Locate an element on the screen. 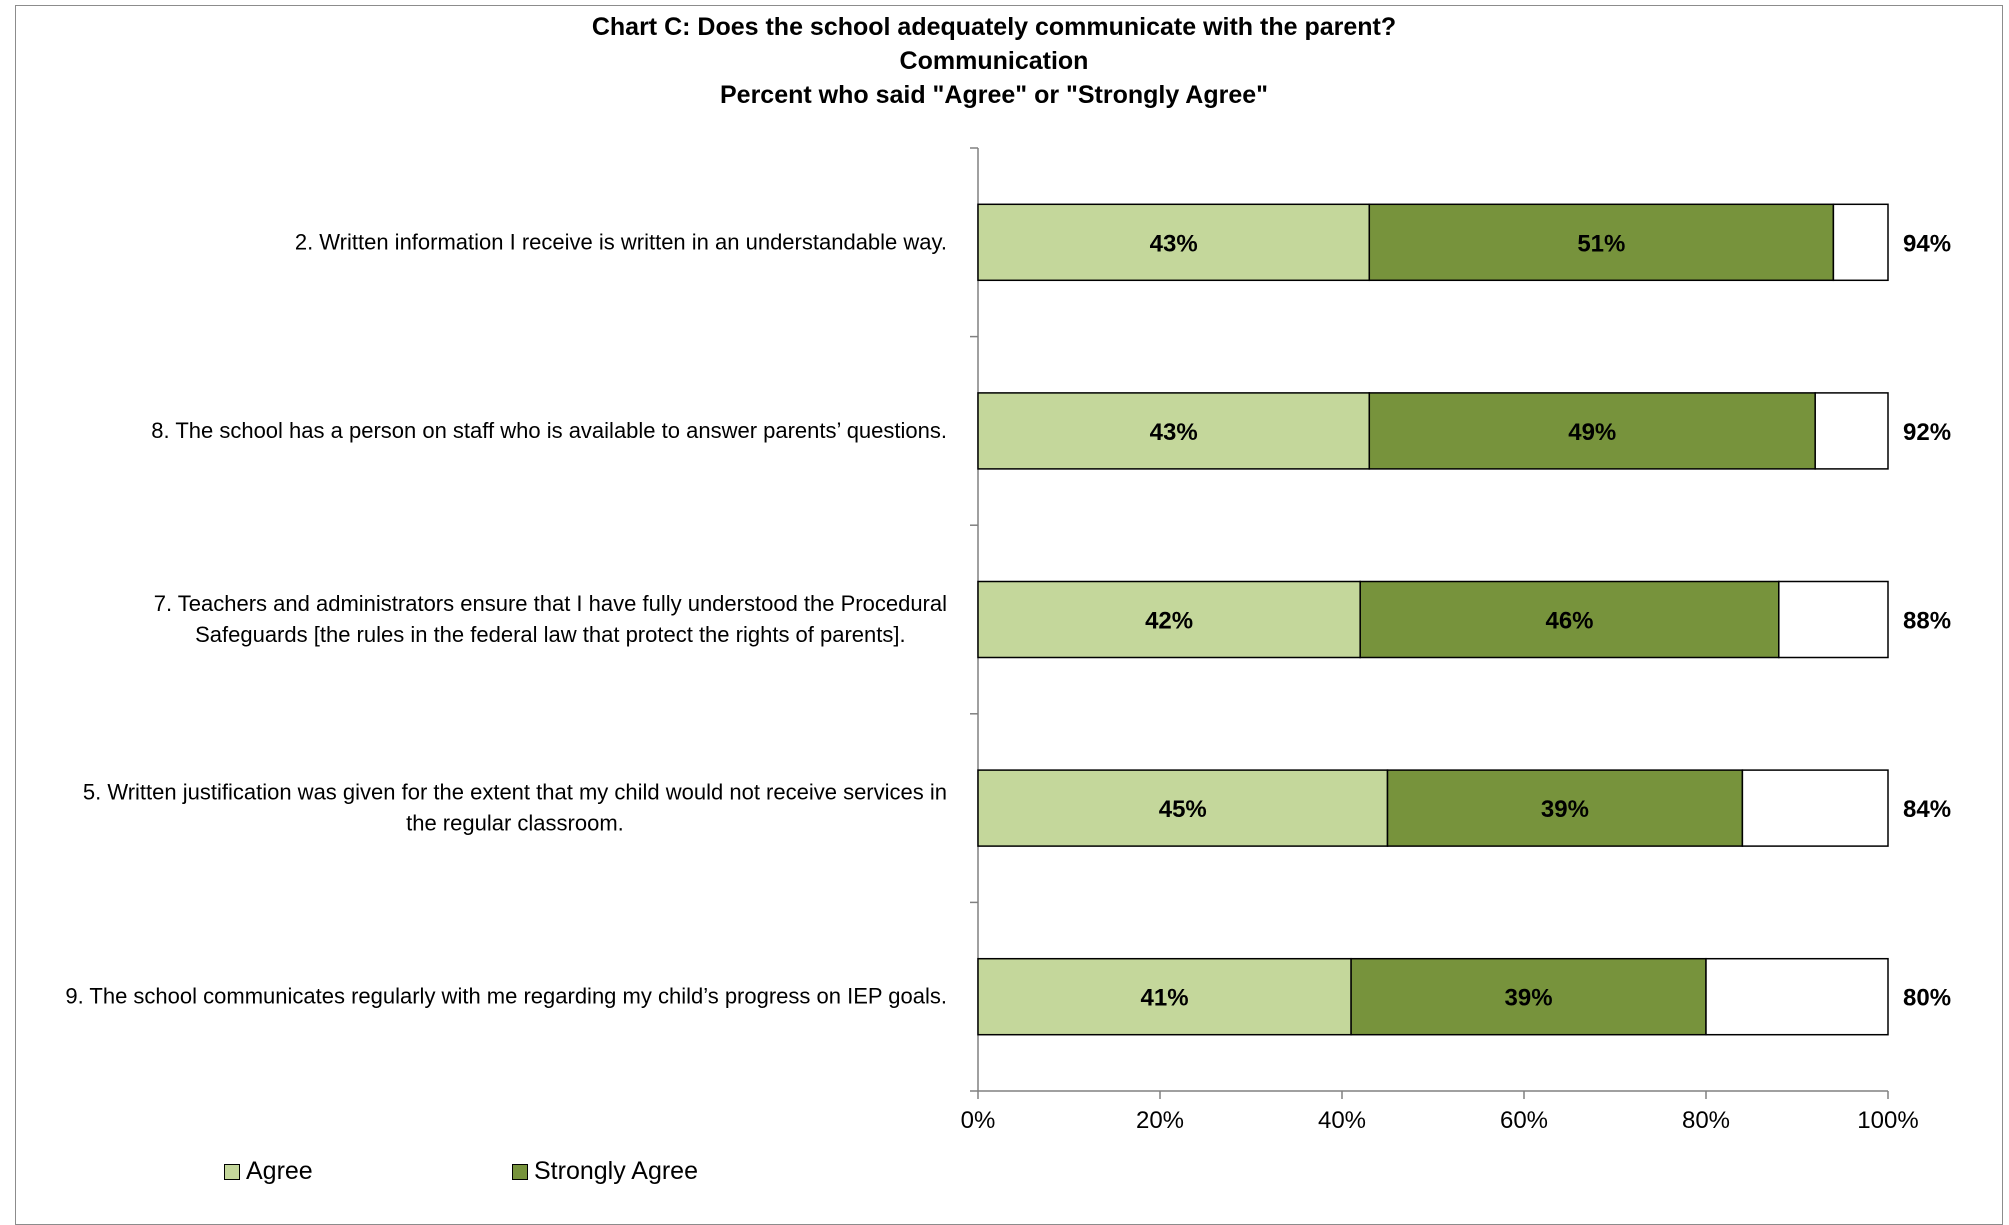 The image size is (2009, 1225). legend-swatch-agree is located at coordinates (232, 1171).